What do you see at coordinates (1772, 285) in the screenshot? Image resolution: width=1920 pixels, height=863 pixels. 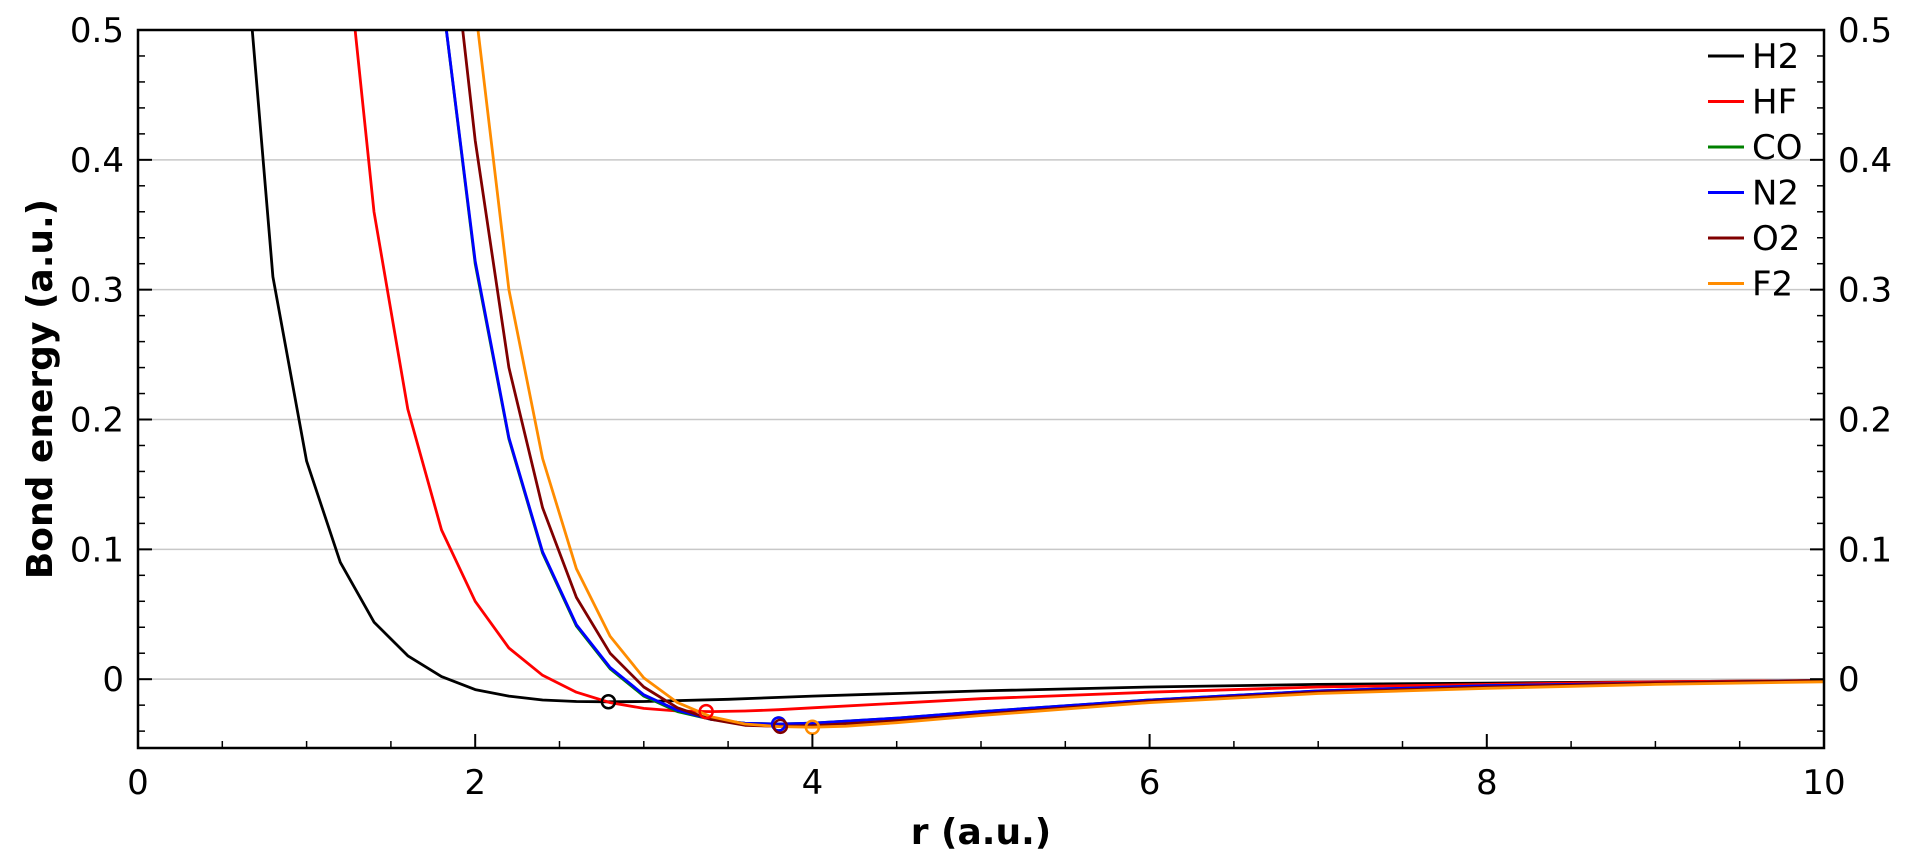 I see `legend-label-f2: F2` at bounding box center [1772, 285].